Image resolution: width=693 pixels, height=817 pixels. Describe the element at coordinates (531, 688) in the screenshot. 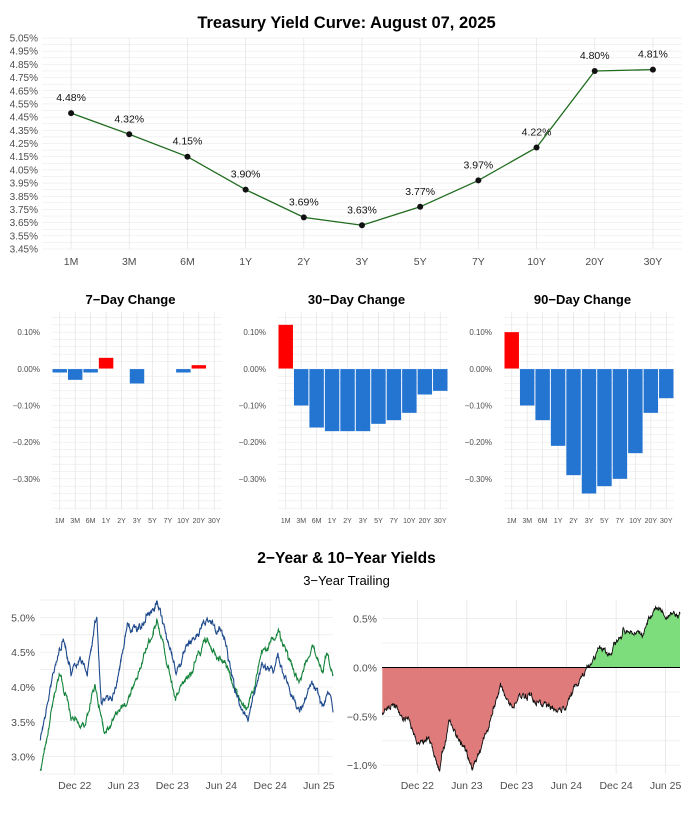

I see `spread-line` at that location.